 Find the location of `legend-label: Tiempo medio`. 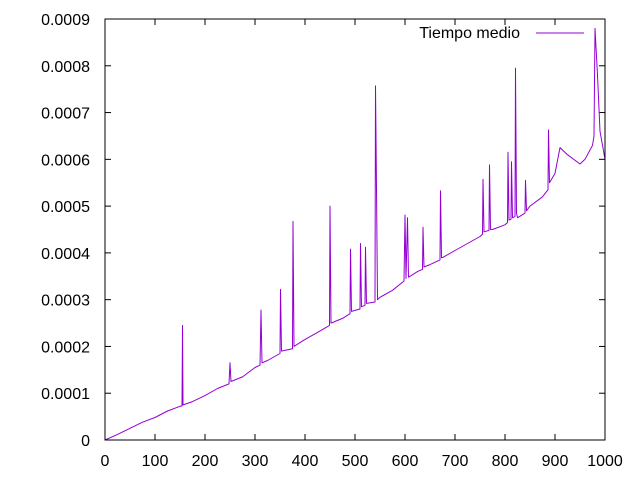

legend-label: Tiempo medio is located at coordinates (469, 33).